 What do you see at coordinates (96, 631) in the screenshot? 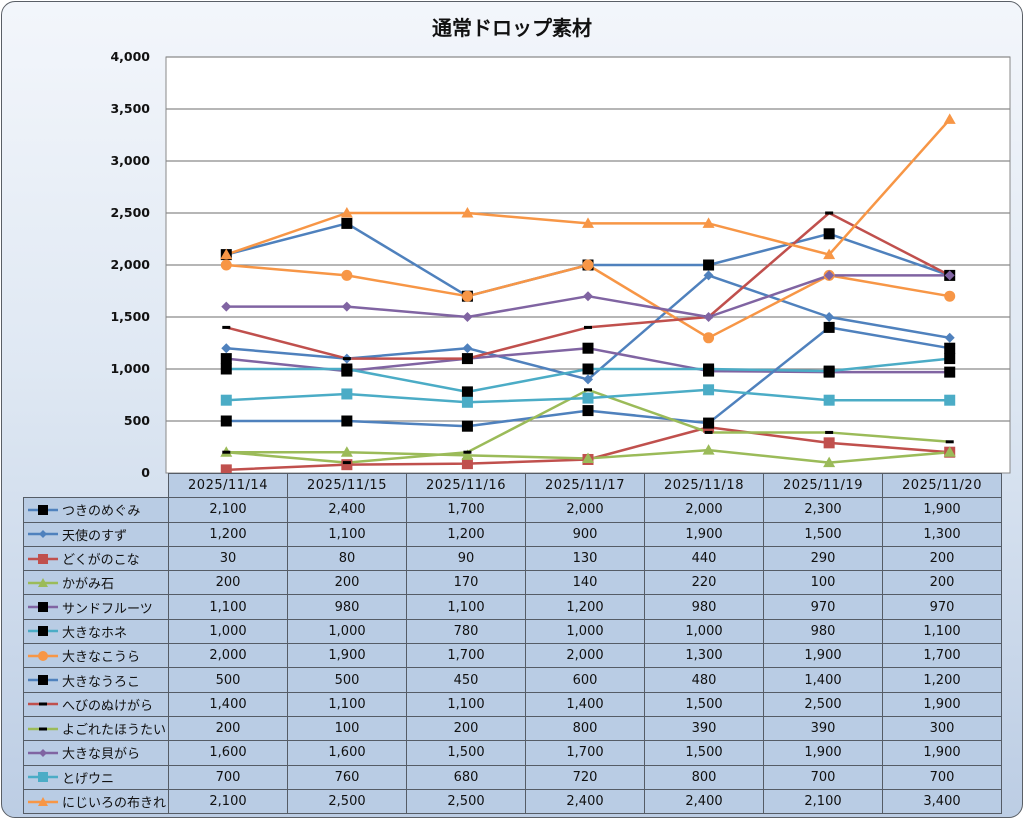
I see `legend-entry: 大きなホネ` at bounding box center [96, 631].